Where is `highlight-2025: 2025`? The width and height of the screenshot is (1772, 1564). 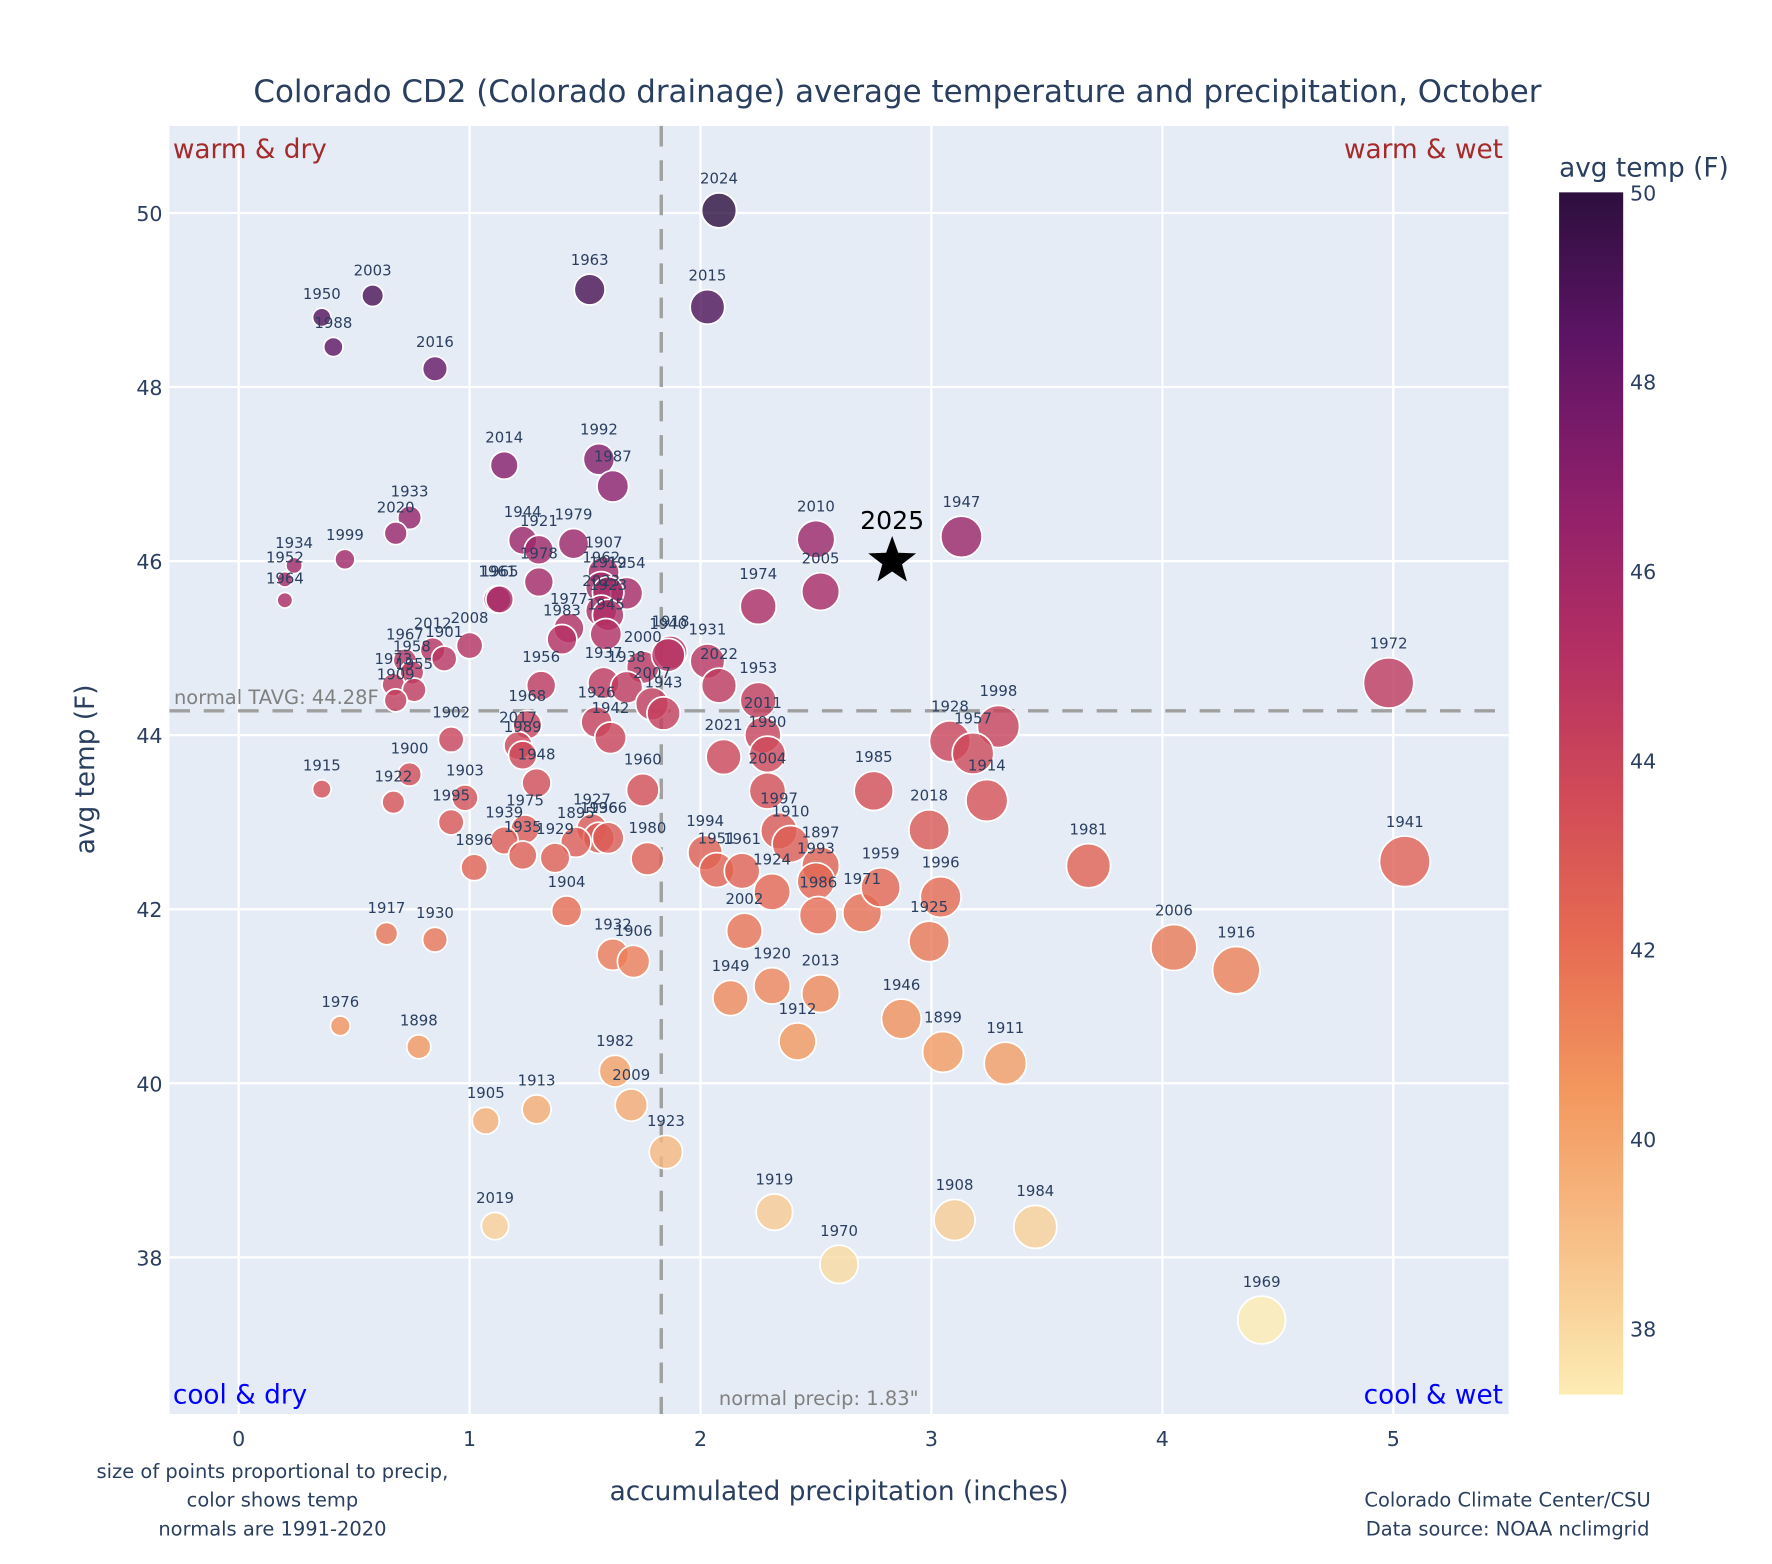
highlight-2025: 2025 is located at coordinates (892, 544).